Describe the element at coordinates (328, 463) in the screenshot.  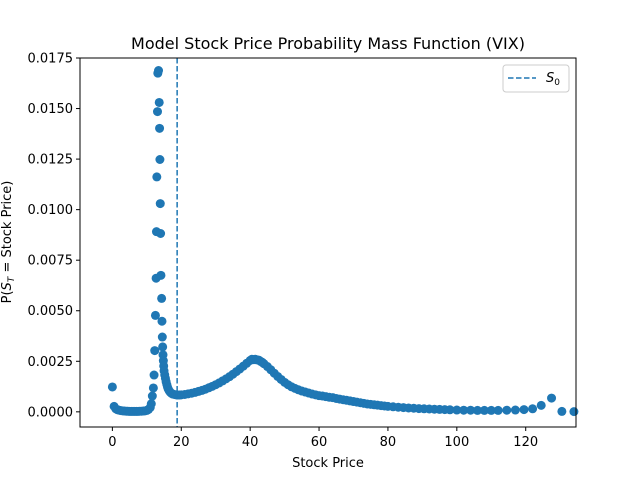
I see `x-axis-label: Stock Price` at that location.